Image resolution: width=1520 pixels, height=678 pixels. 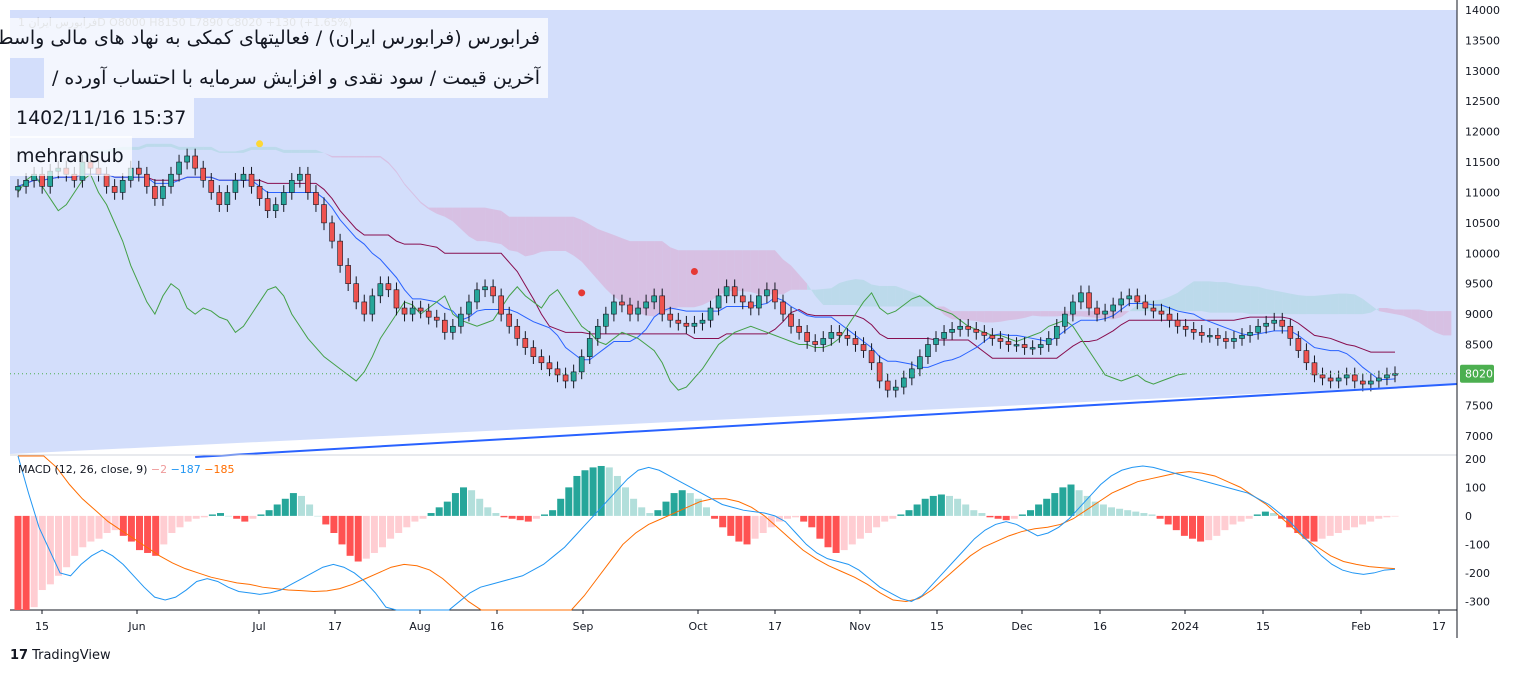 I want to click on tradingview-logo: 17 TradingView, so click(x=60, y=655).